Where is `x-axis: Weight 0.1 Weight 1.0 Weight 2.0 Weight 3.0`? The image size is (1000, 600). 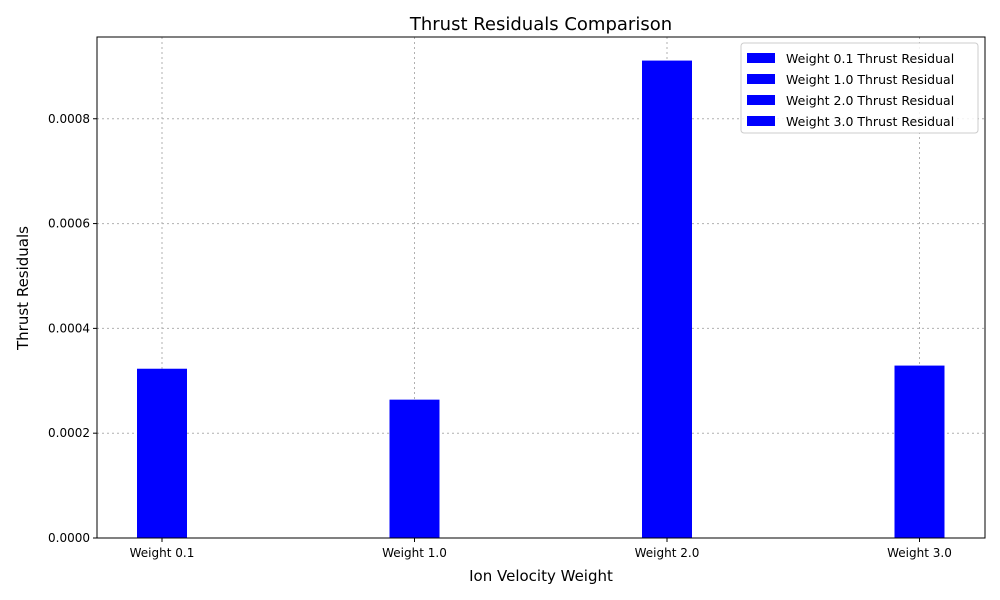 x-axis: Weight 0.1 Weight 1.0 Weight 2.0 Weight 3.0 is located at coordinates (541, 549).